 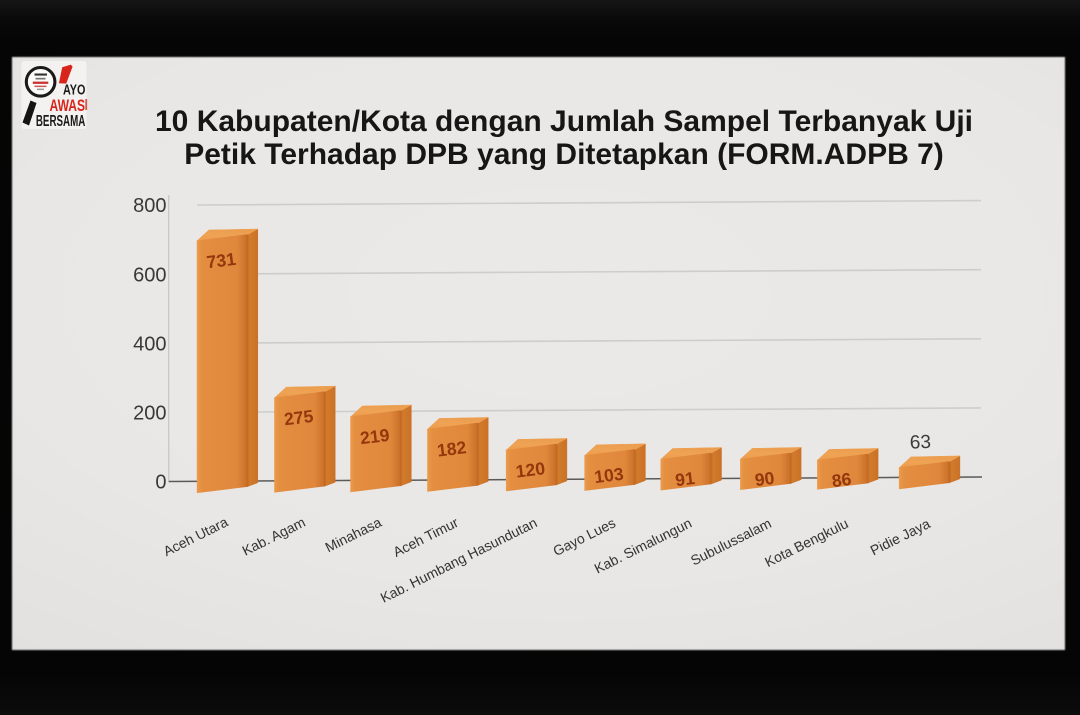 I want to click on svg-text: BERSAMA, so click(x=61, y=121).